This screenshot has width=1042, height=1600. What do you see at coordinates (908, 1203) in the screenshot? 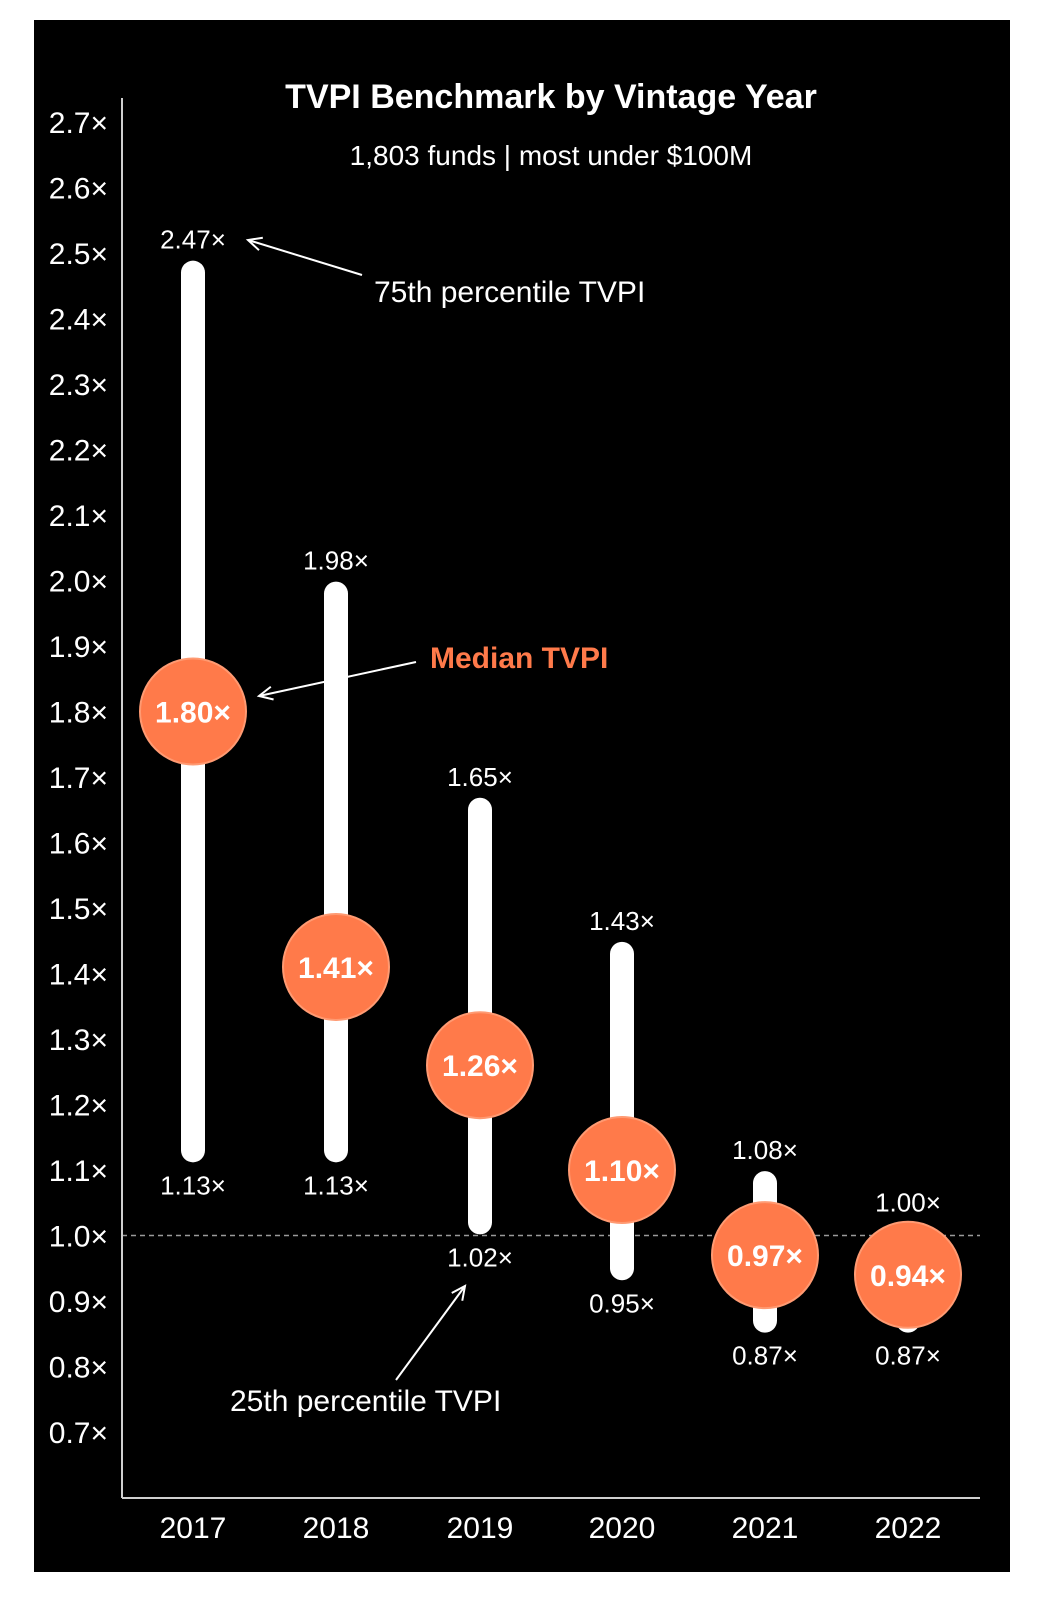
I see `p75-label: 1.00×` at bounding box center [908, 1203].